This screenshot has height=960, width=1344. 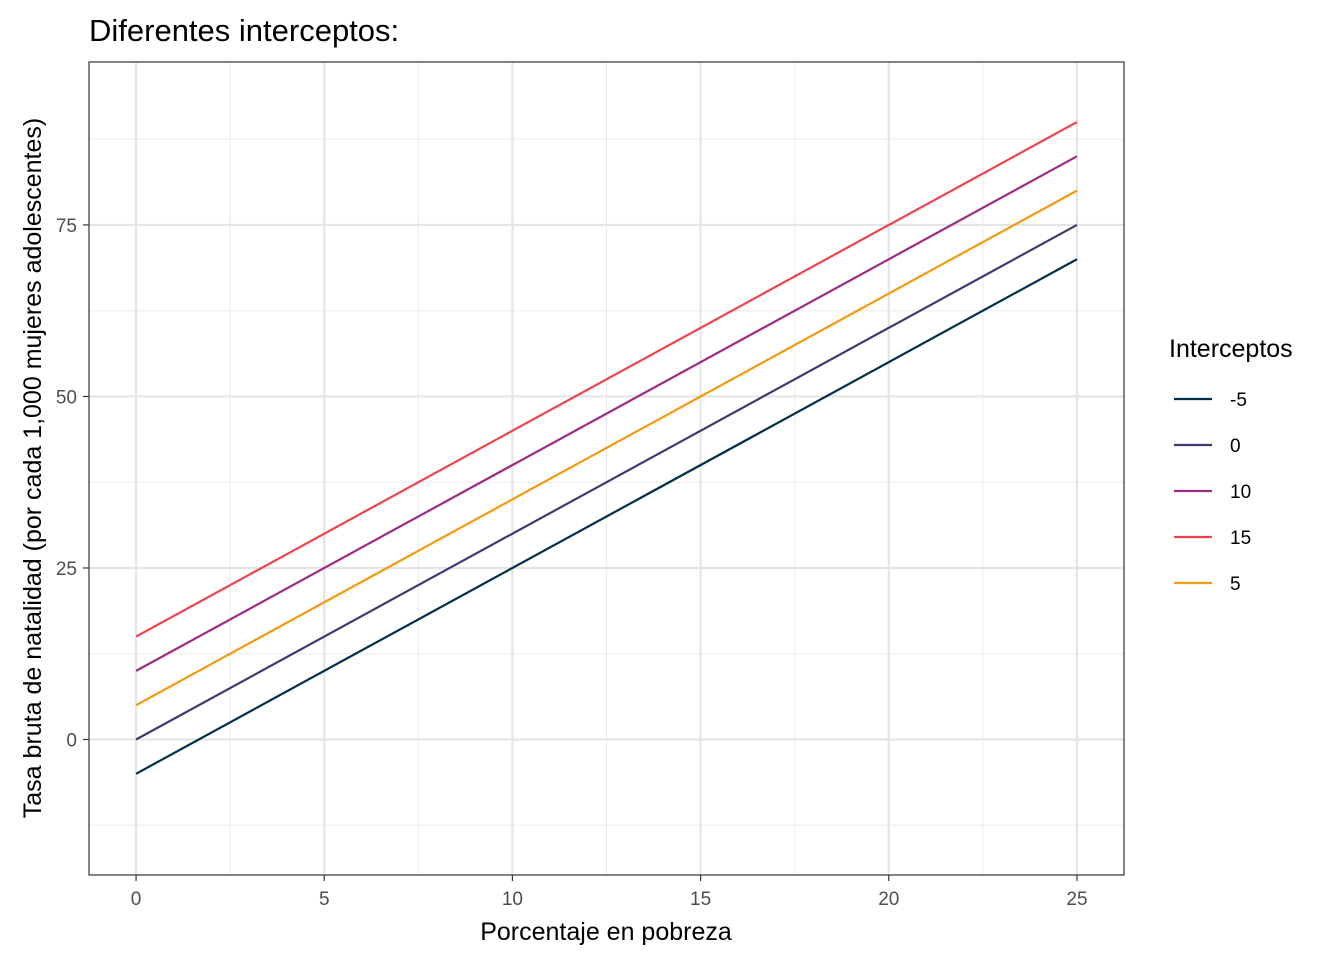 What do you see at coordinates (1076, 899) in the screenshot?
I see `x-tick-label: 25` at bounding box center [1076, 899].